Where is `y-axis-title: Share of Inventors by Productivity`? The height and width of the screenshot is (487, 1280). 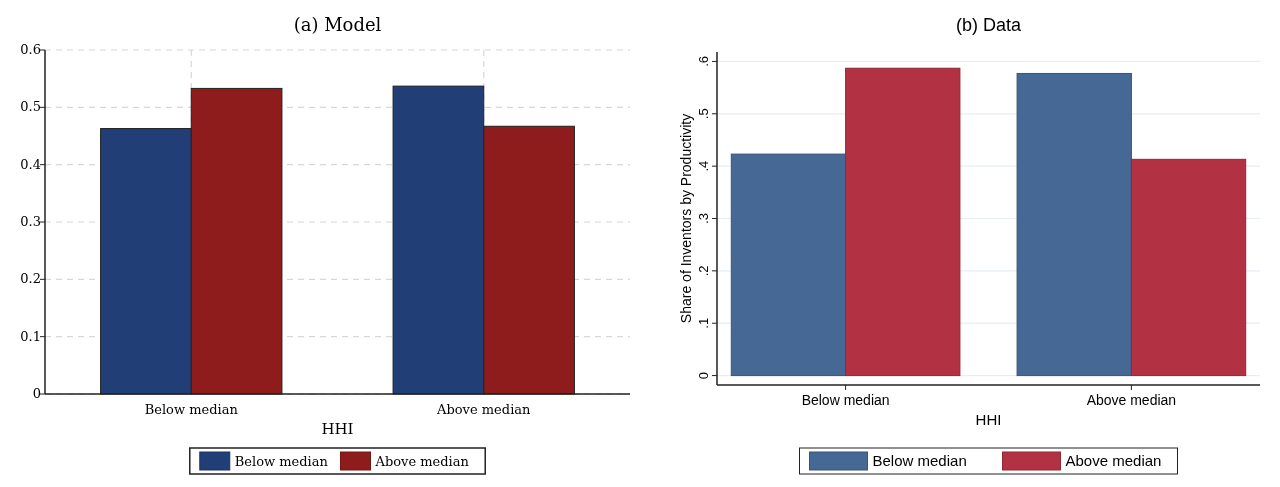 y-axis-title: Share of Inventors by Productivity is located at coordinates (686, 218).